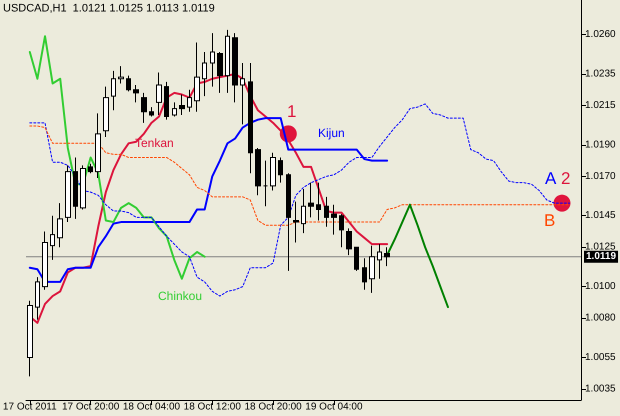  Describe the element at coordinates (417, 256) in the screenshot. I see `line-series` at that location.